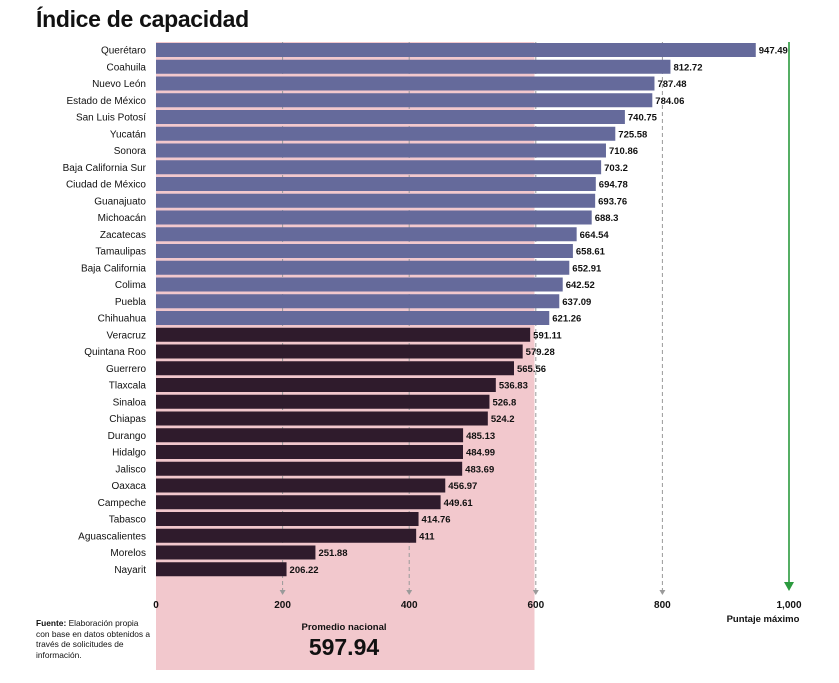 The height and width of the screenshot is (683, 839). What do you see at coordinates (120, 252) in the screenshot?
I see `category-label-12: Tamaulipas` at bounding box center [120, 252].